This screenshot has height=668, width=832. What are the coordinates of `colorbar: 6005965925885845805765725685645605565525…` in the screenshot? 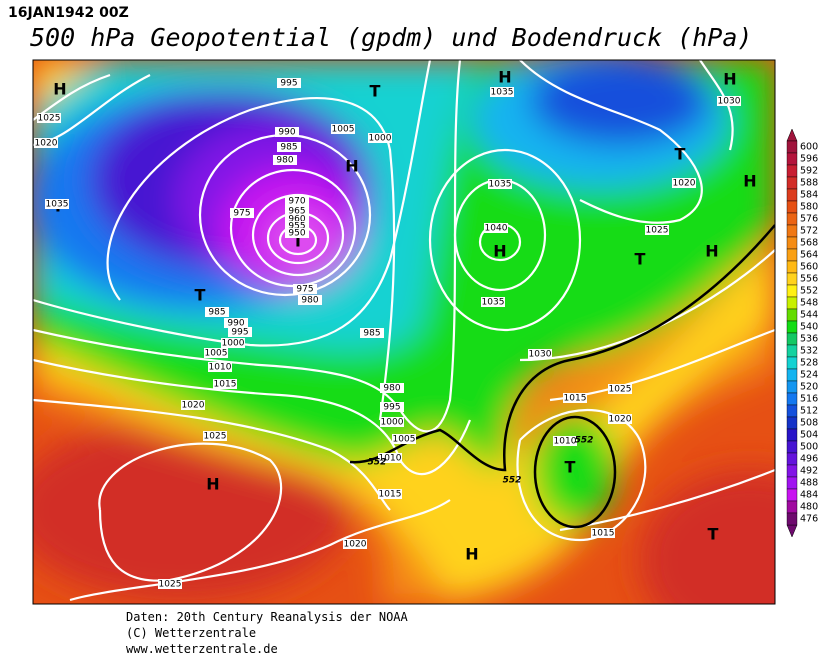 It's located at (802, 333).